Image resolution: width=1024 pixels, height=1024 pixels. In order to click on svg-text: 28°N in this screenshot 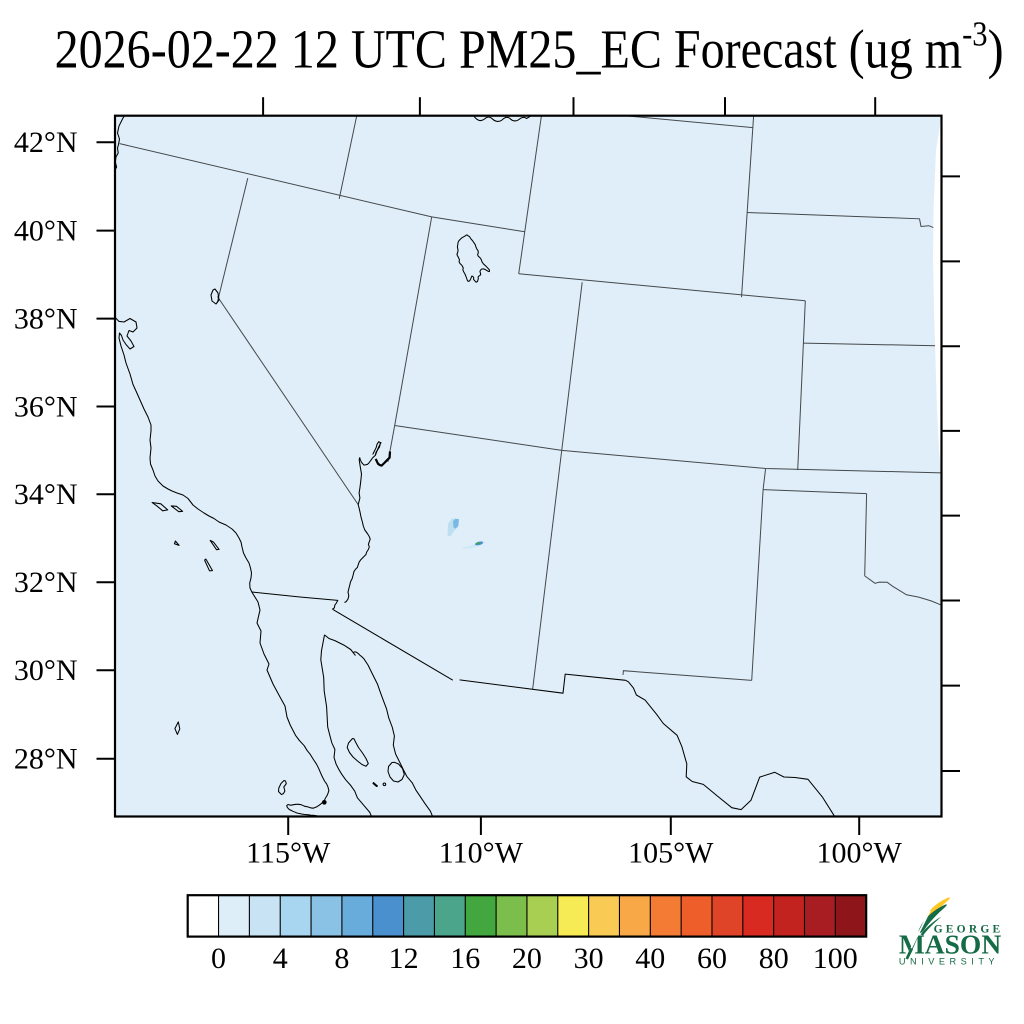, I will do `click(46, 759)`.